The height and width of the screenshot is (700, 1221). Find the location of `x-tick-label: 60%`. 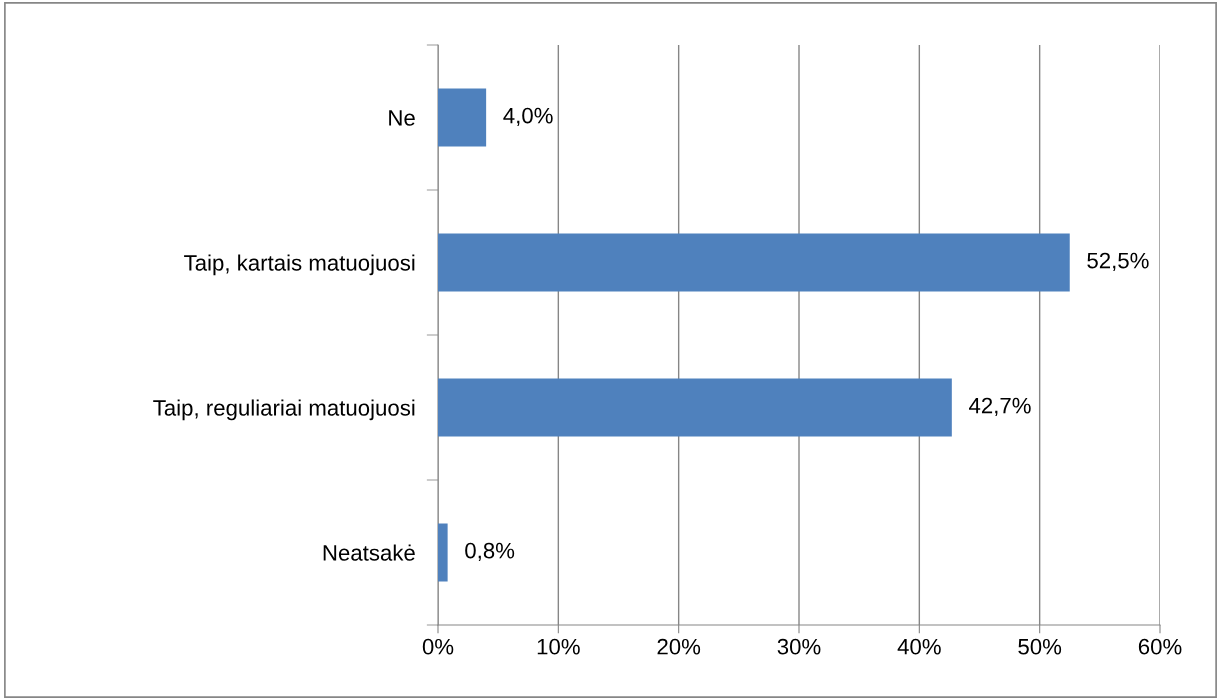

x-tick-label: 60% is located at coordinates (1160, 646).